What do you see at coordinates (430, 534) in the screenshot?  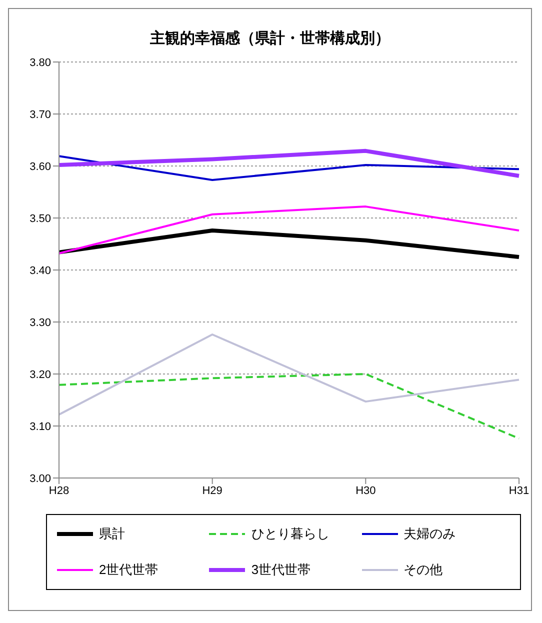 I see `legend-label: 夫婦のみ` at bounding box center [430, 534].